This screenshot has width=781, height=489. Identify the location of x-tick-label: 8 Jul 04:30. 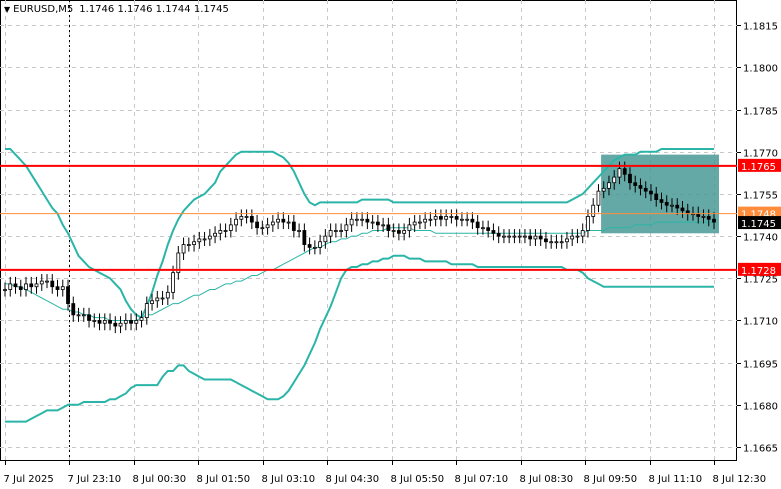
(353, 479).